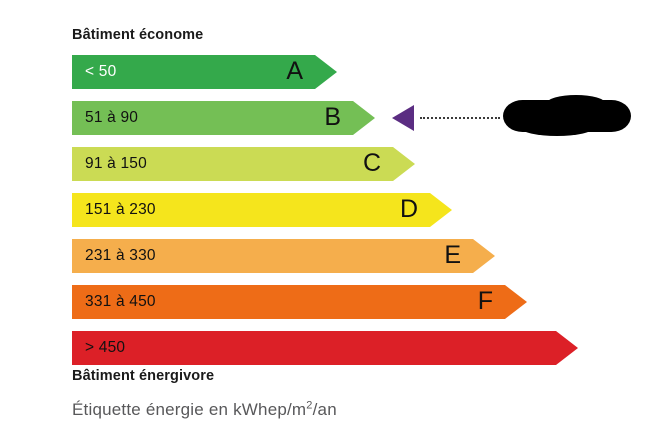 This screenshot has height=441, width=667. I want to click on energy-class-bar-f: 331 à 450 F, so click(299, 302).